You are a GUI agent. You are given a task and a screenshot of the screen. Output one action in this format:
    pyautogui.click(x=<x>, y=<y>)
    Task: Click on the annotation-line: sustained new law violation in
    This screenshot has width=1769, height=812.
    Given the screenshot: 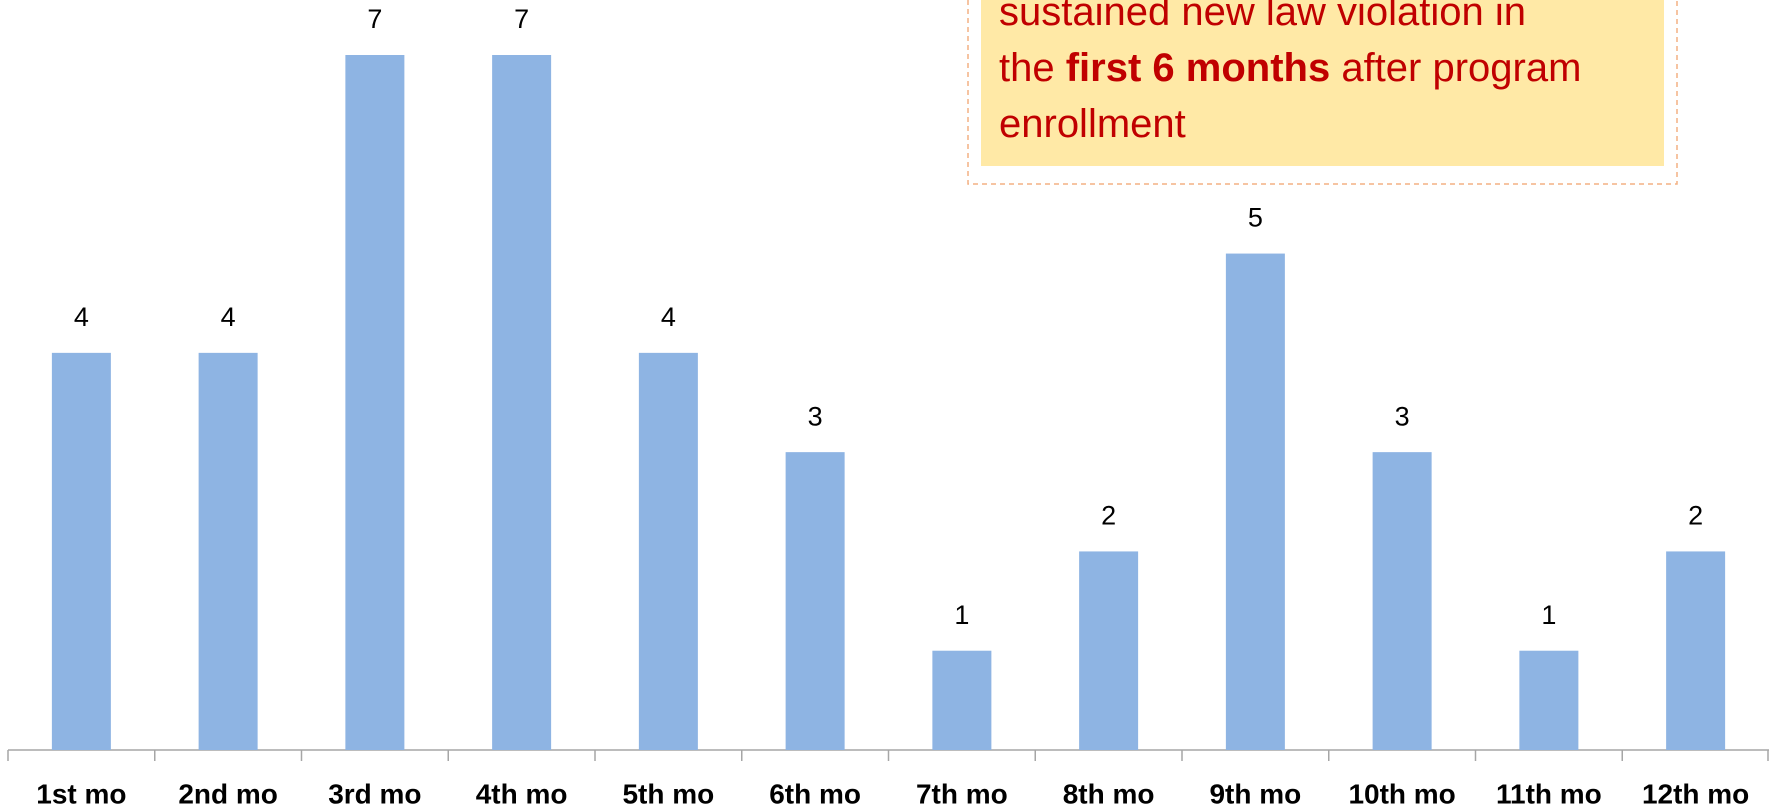 What is the action you would take?
    pyautogui.click(x=1262, y=17)
    